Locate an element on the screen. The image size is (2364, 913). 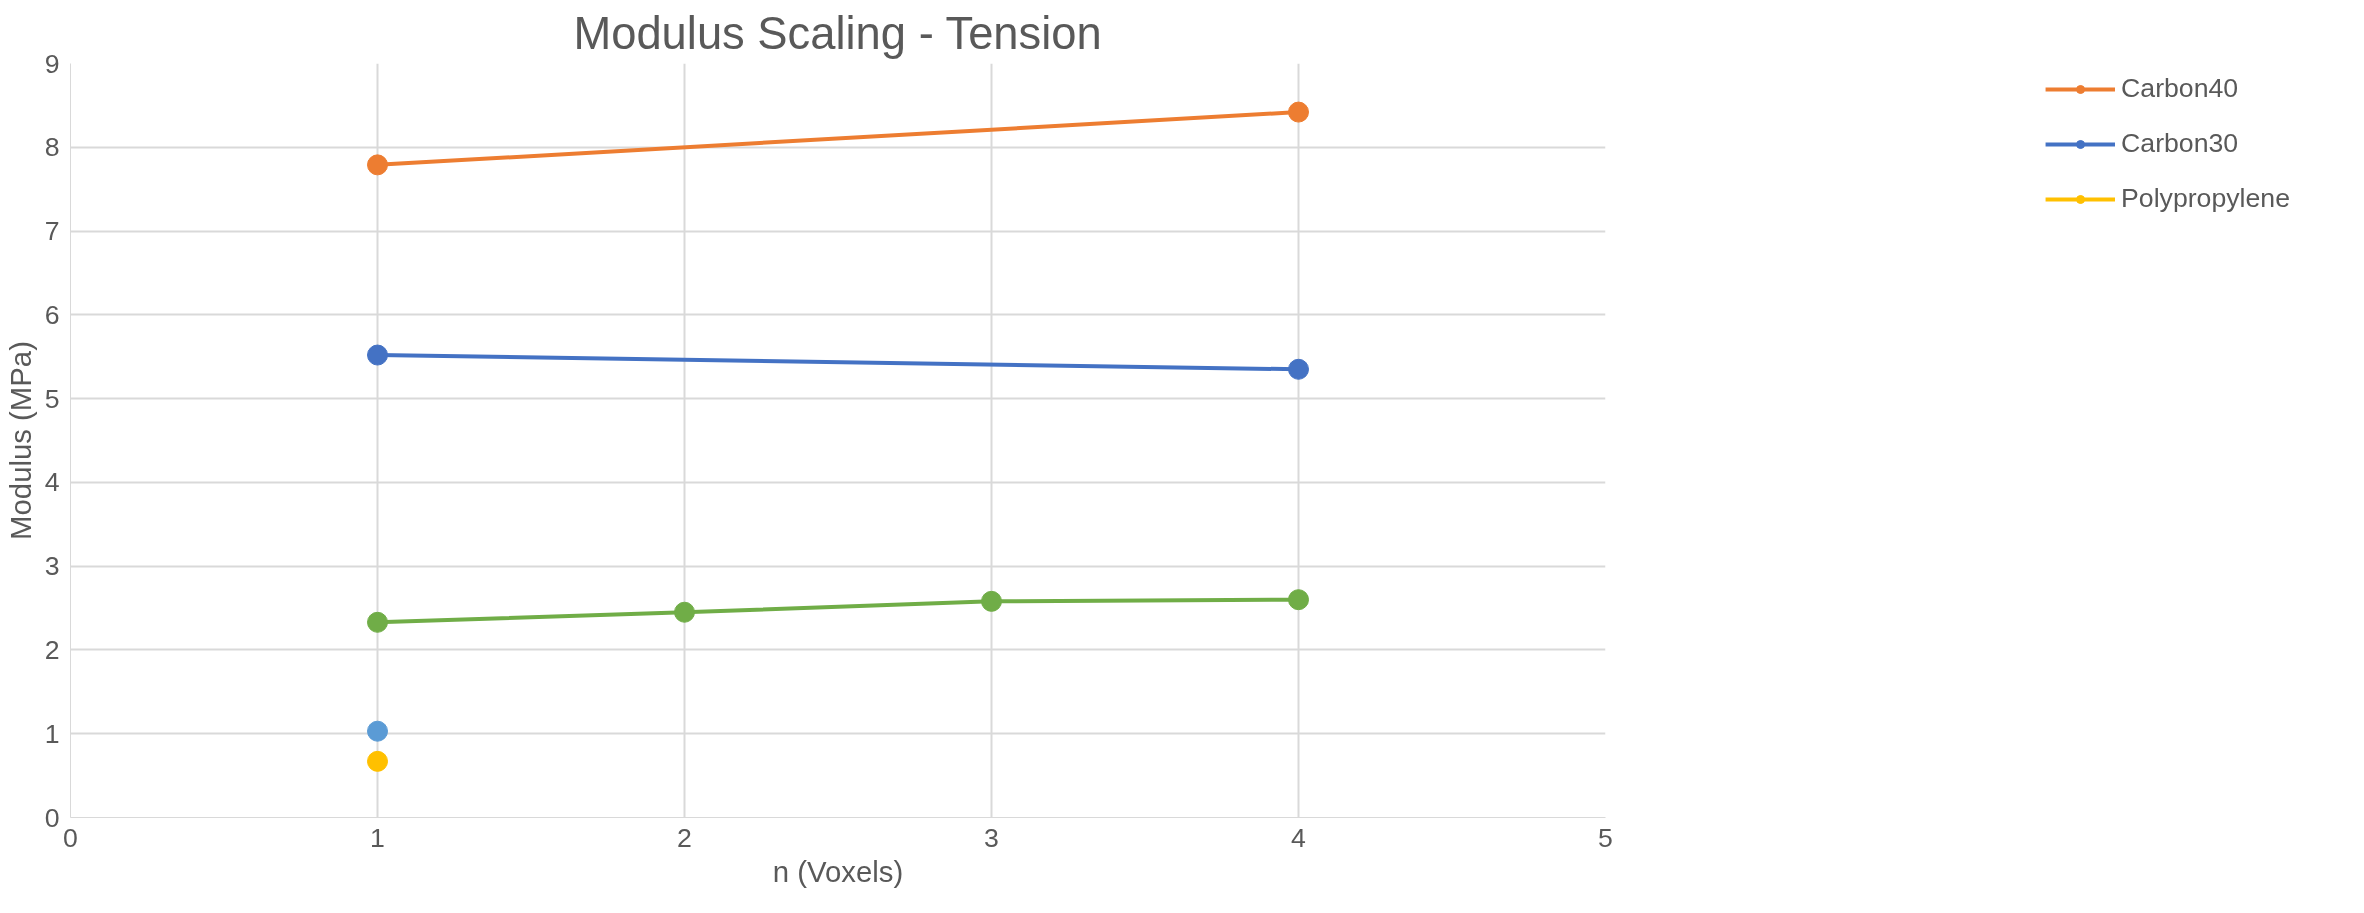
y-tick-label: 1 is located at coordinates (52, 733).